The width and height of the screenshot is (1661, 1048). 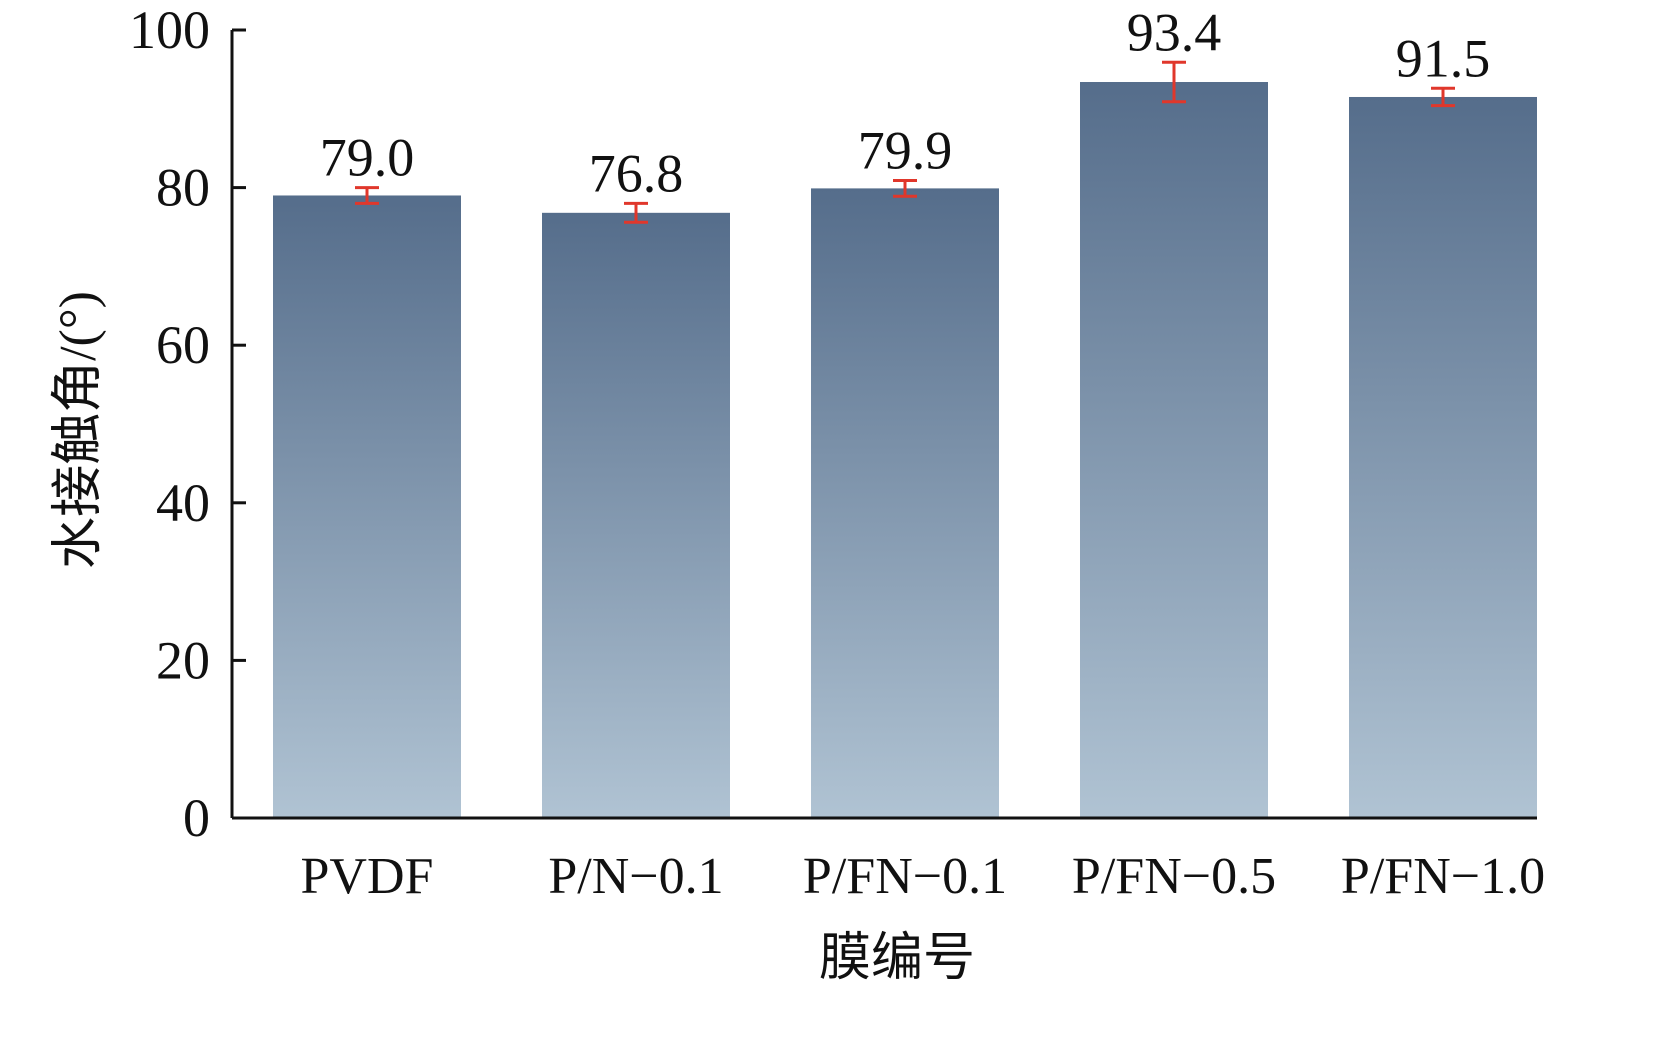 I want to click on x-tick-label-2: P/FN−0.1, so click(x=905, y=876).